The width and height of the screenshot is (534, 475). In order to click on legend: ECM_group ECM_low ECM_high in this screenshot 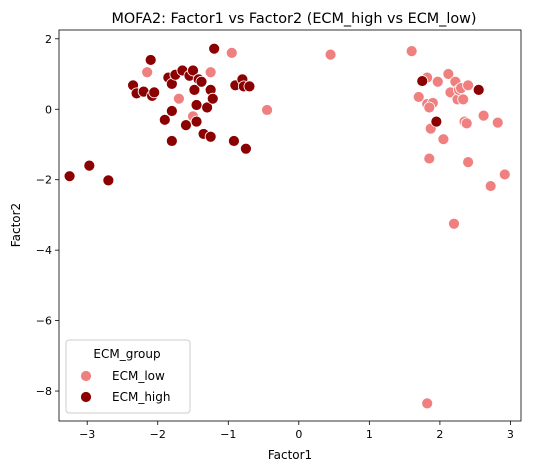, I will do `click(128, 376)`.